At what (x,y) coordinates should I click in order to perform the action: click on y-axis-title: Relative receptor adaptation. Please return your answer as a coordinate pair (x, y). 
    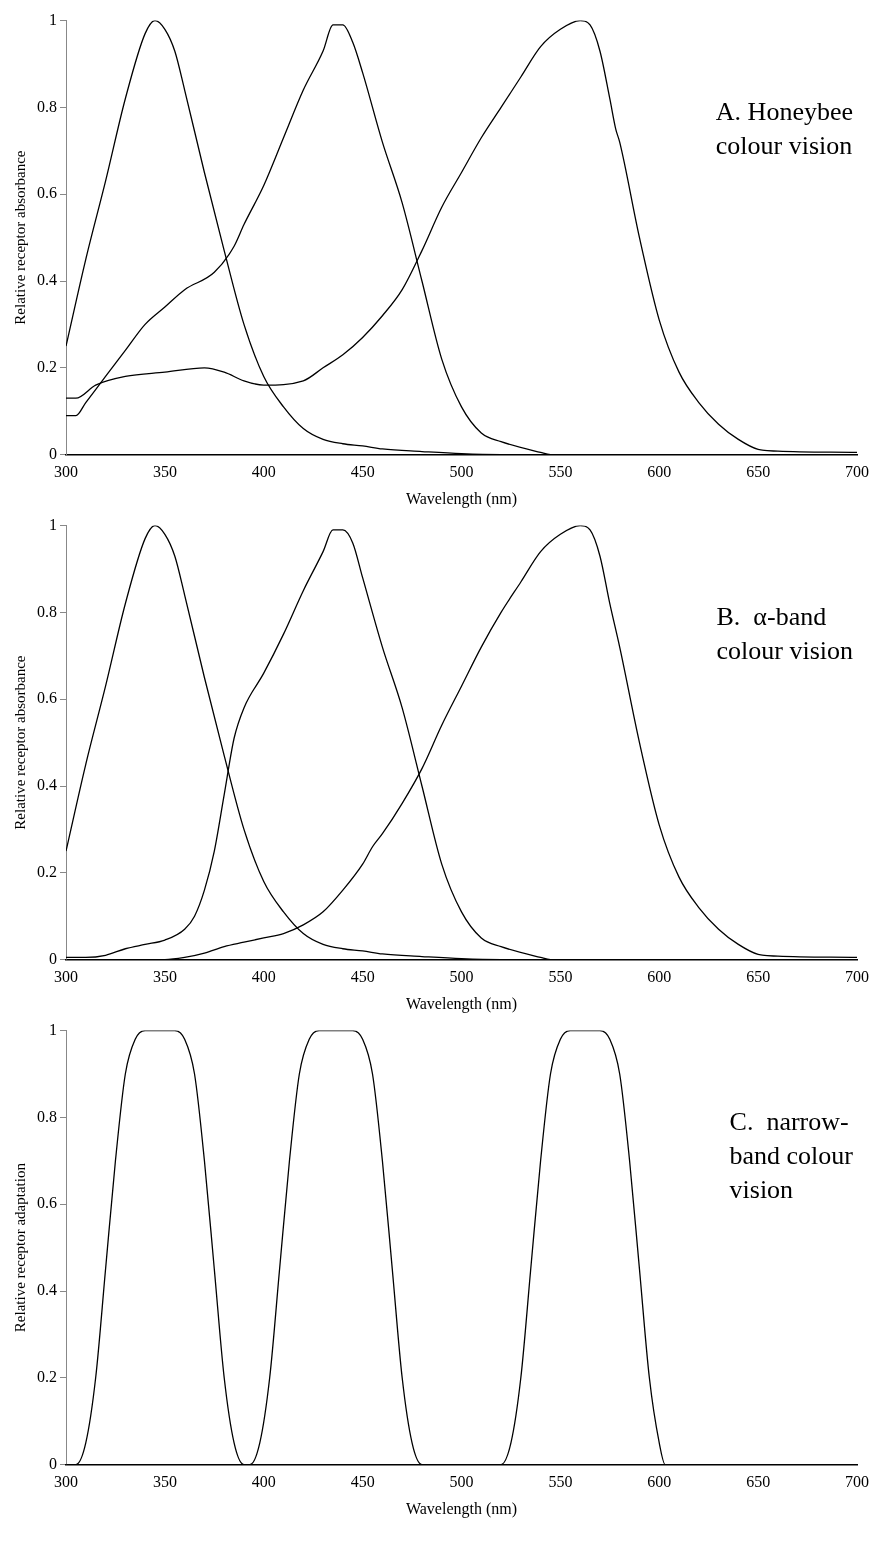
    Looking at the image, I should click on (19, 1247).